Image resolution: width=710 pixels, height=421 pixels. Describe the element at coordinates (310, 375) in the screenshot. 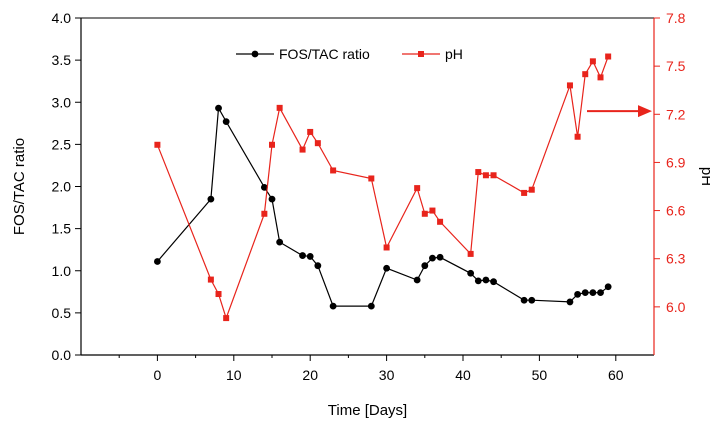

I see `x-tick-label: 20` at that location.